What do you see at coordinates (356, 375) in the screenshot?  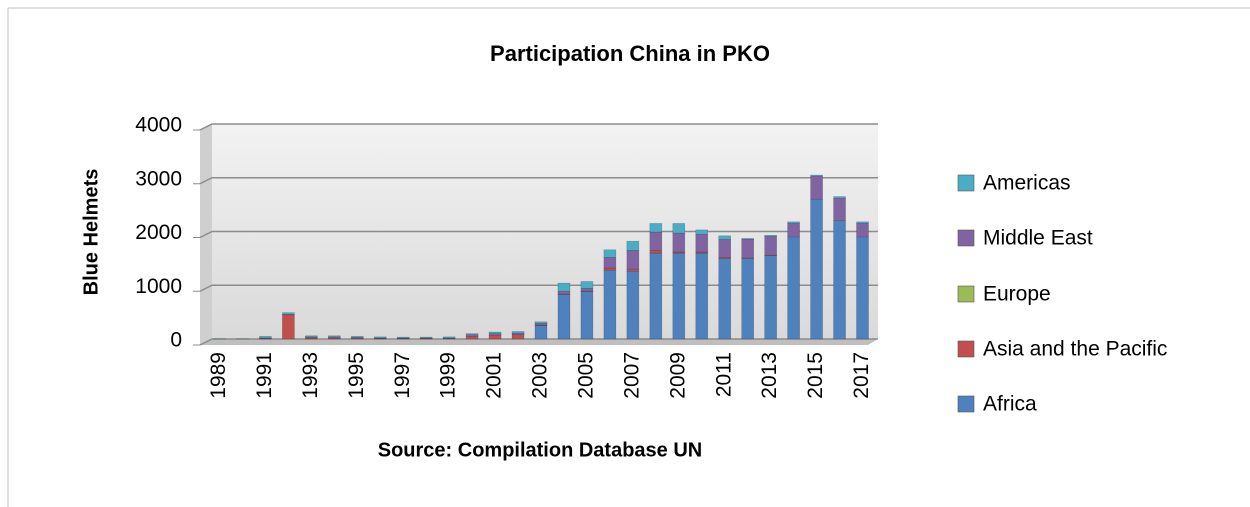 I see `x-tick-label: 1995` at bounding box center [356, 375].